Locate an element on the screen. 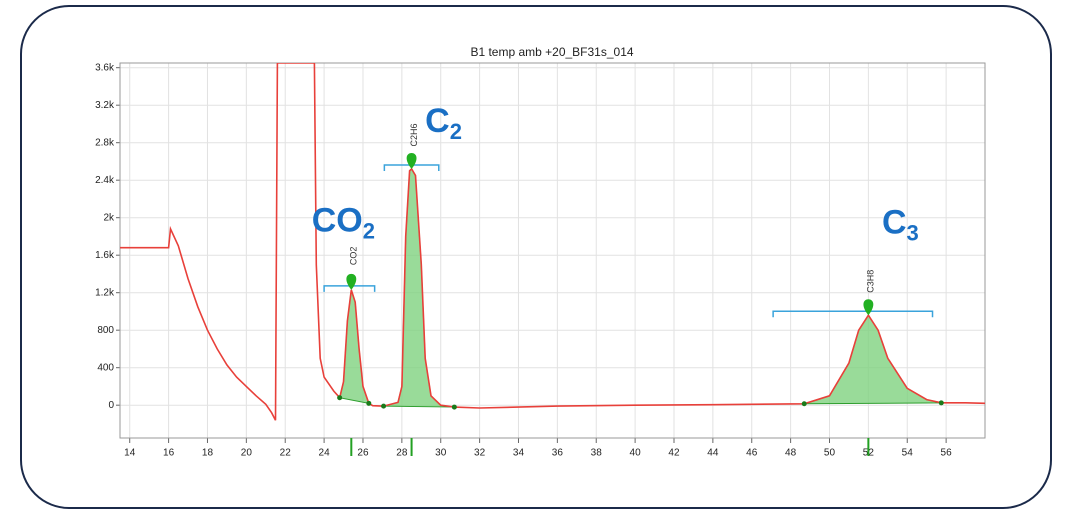 The height and width of the screenshot is (519, 1073). x-tick-label: 40 is located at coordinates (636, 453).